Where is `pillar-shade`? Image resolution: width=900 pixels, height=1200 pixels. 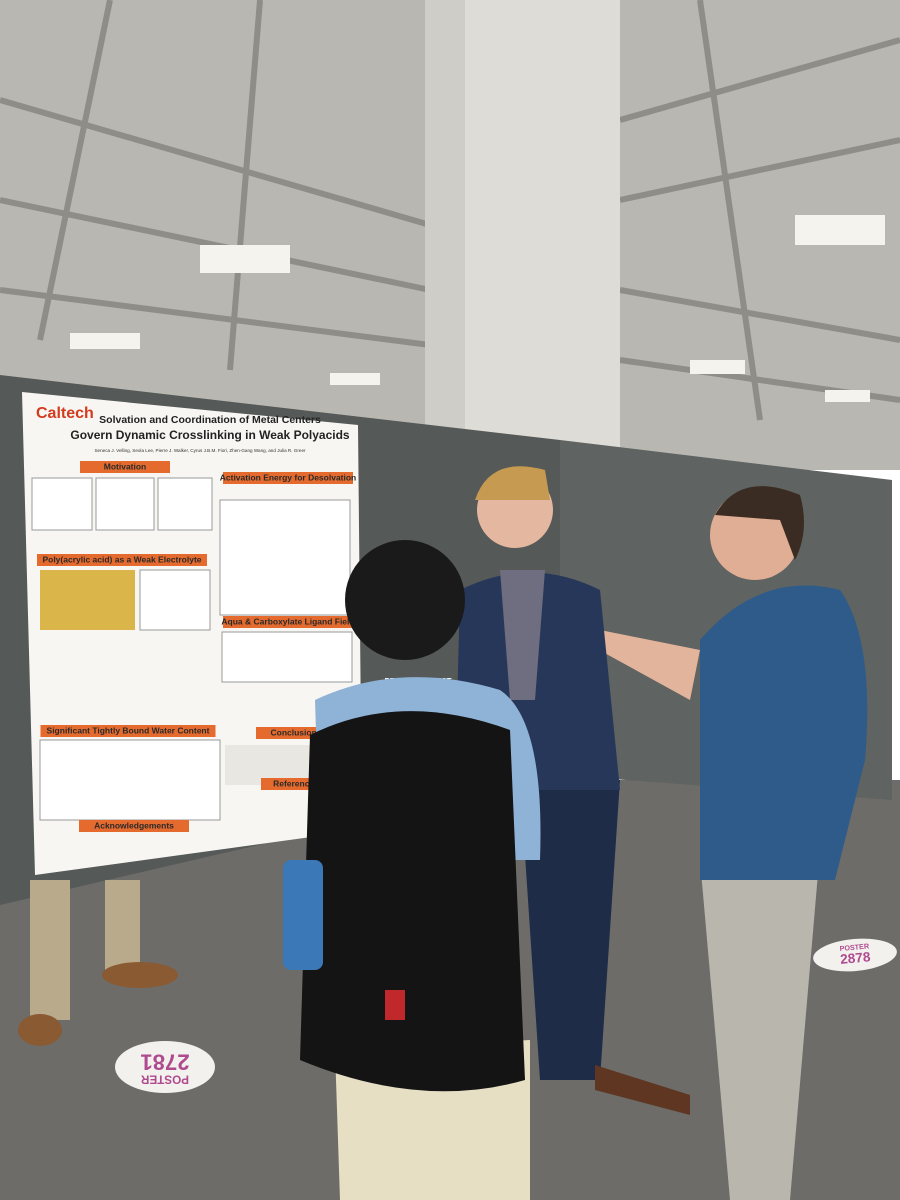
pillar-shade is located at coordinates (445, 225).